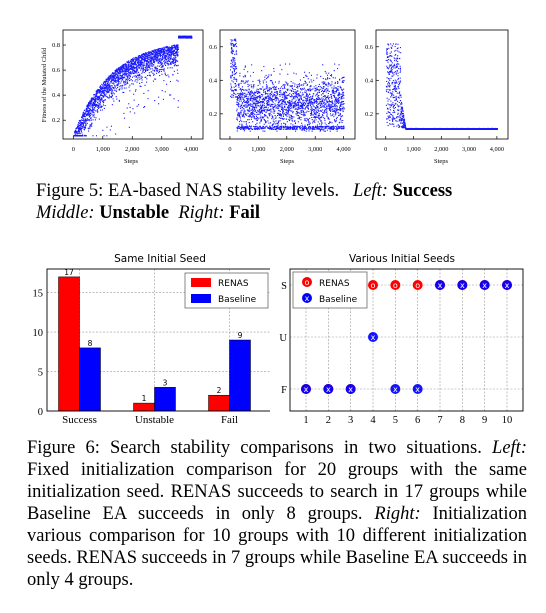 The height and width of the screenshot is (613, 546). I want to click on panel-xticks: 0 1,000 2,000 3,000 4,000, so click(289, 144).